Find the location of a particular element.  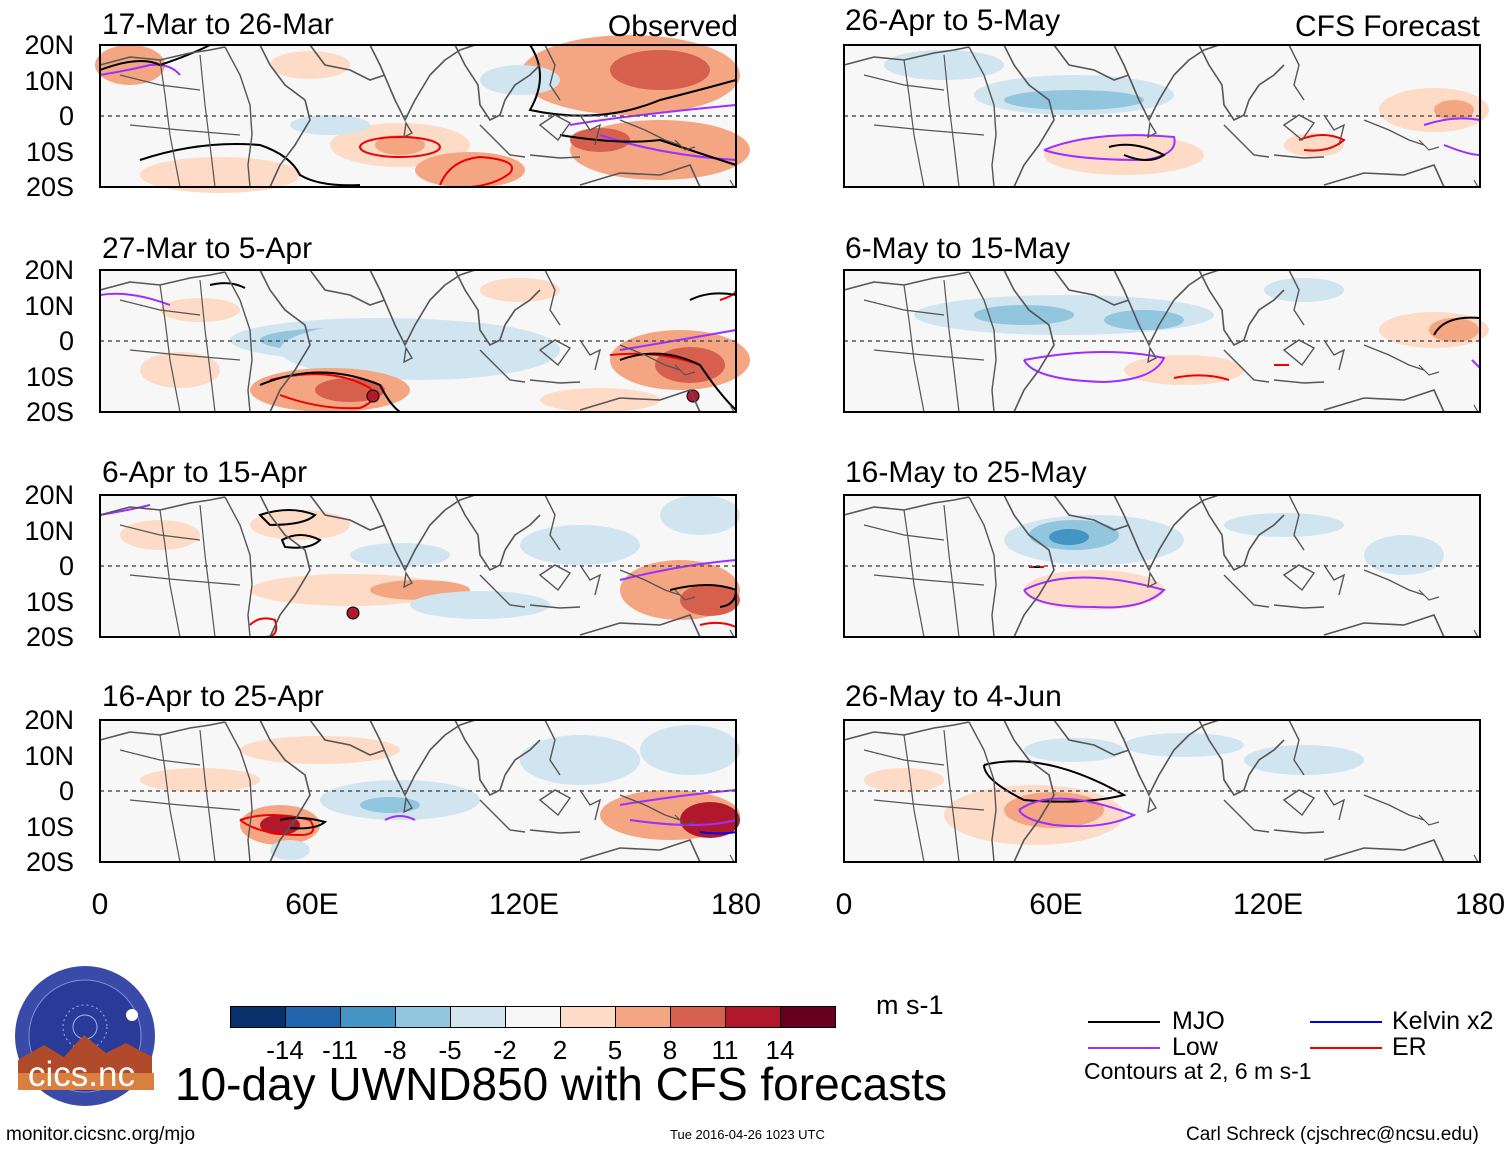

colorbar-tick-label: 11 is located at coordinates (725, 1050).